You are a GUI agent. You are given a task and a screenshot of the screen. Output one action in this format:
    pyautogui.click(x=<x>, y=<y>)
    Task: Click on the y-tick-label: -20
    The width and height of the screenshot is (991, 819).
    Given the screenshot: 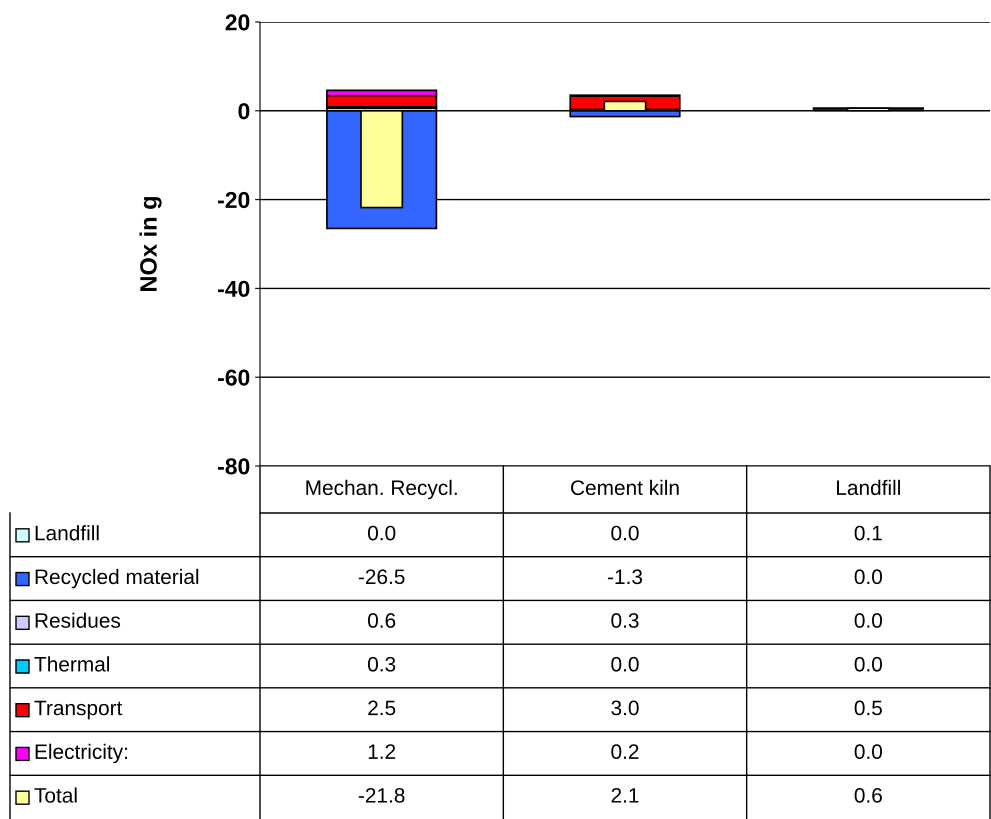 What is the action you would take?
    pyautogui.click(x=234, y=200)
    